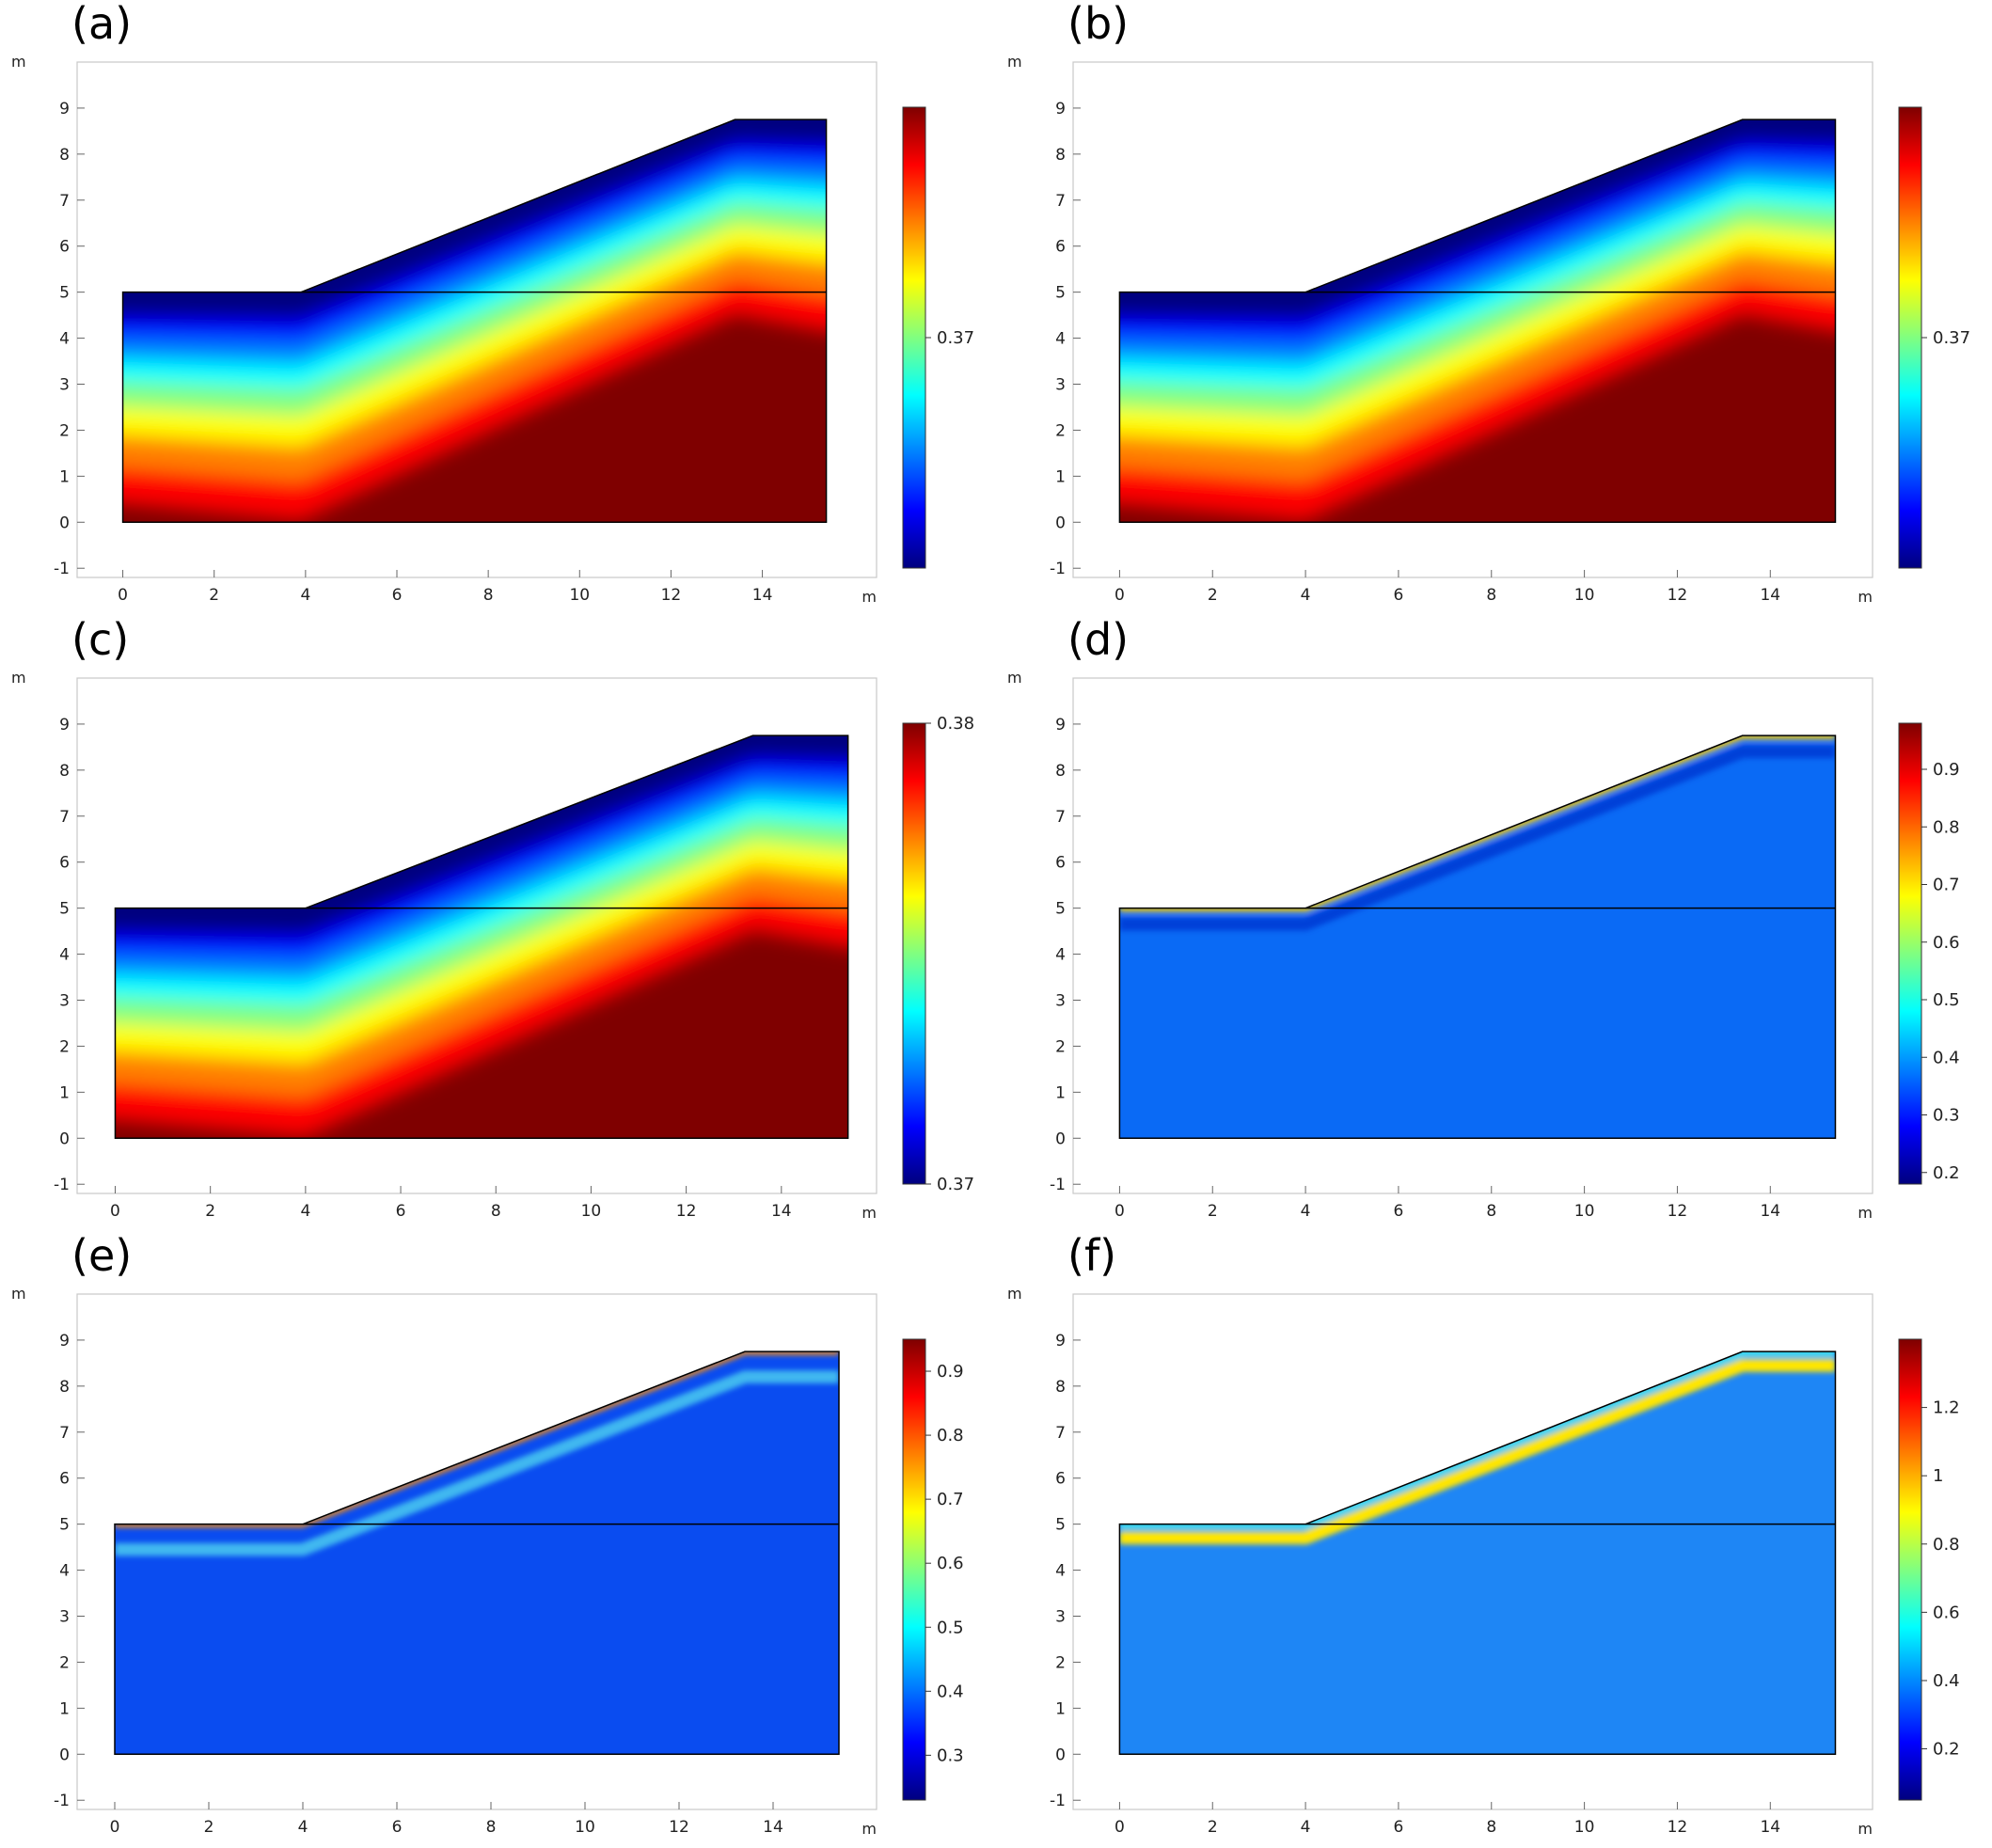 The height and width of the screenshot is (1848, 1992). I want to click on x-tick-label: 8, so click(491, 1827).